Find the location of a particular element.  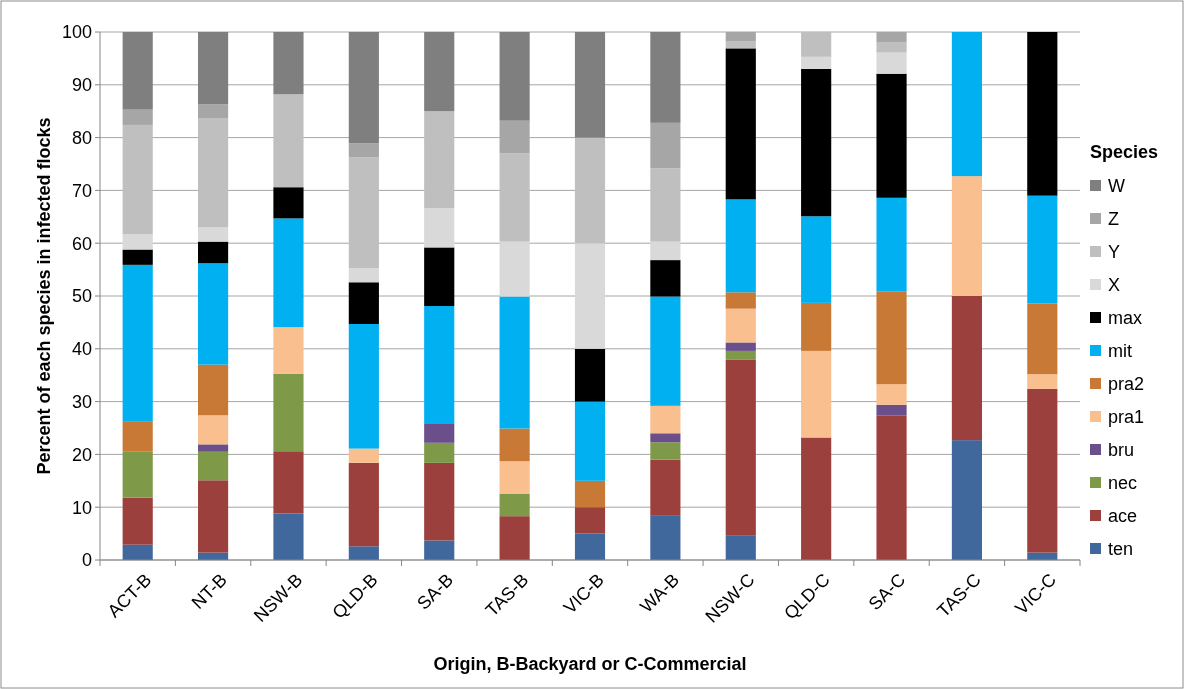

legend-label: nec is located at coordinates (1123, 483).